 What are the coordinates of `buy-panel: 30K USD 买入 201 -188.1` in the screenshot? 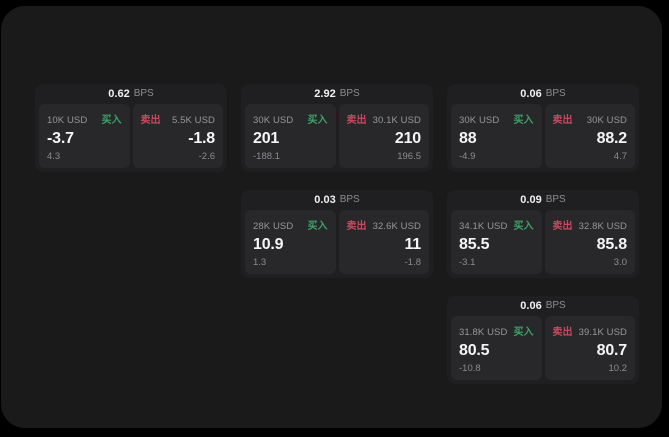 It's located at (290, 136).